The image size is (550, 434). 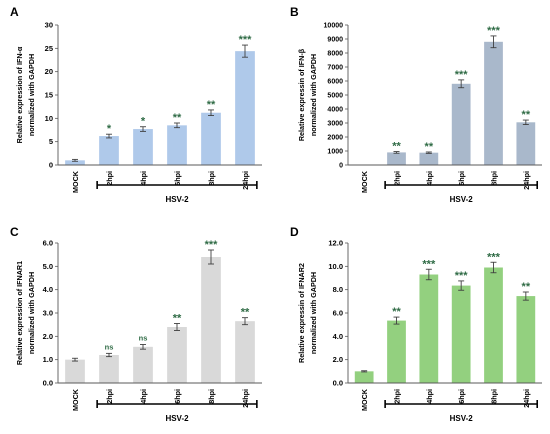 What do you see at coordinates (335, 110) in the screenshot?
I see `y-tick-label: 4000` at bounding box center [335, 110].